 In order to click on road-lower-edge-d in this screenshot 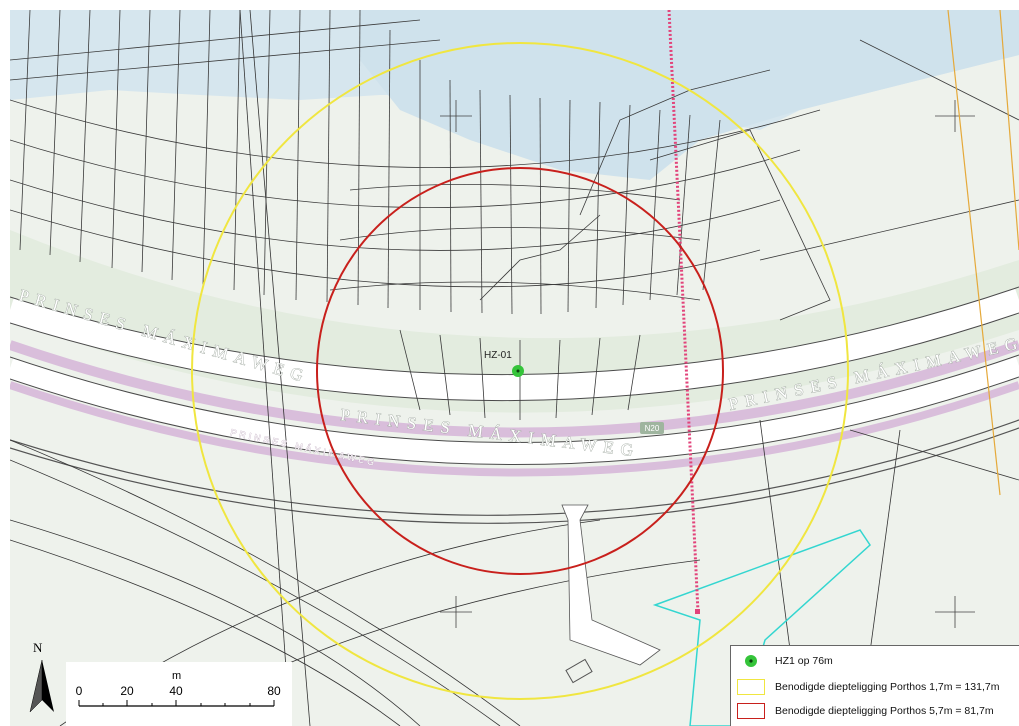, I will do `click(514, 475)`.